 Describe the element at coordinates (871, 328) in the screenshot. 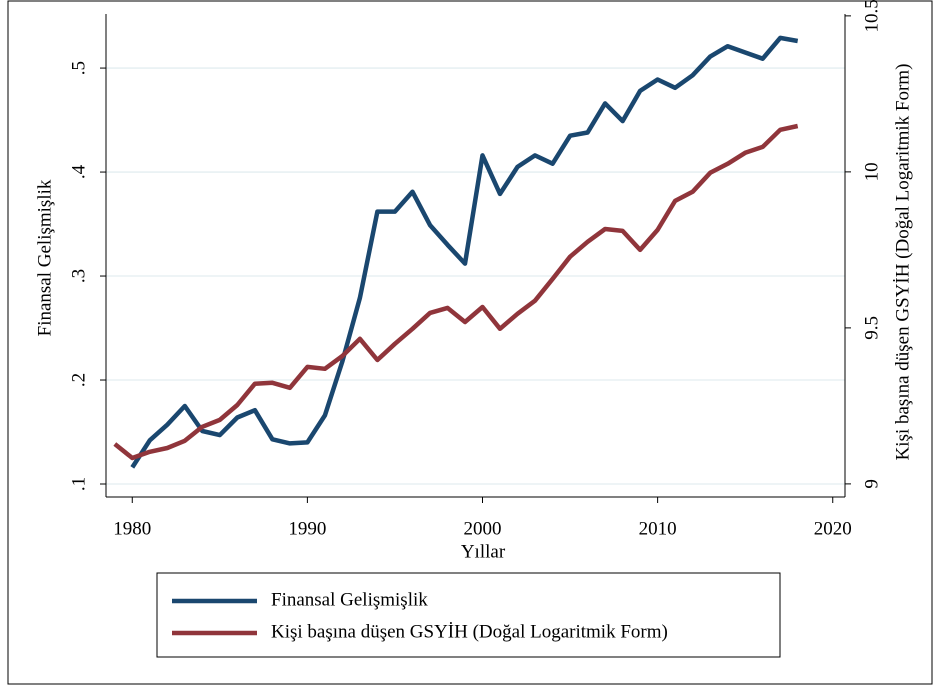

I see `y2-tick-label: 9.5` at that location.